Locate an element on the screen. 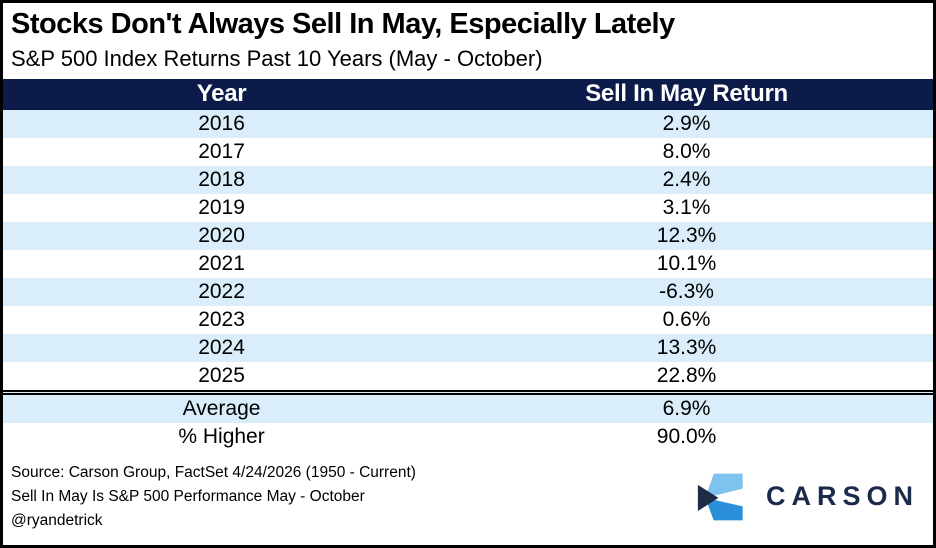 Image resolution: width=936 pixels, height=548 pixels. table-row: 2024 13.3% is located at coordinates (468, 347).